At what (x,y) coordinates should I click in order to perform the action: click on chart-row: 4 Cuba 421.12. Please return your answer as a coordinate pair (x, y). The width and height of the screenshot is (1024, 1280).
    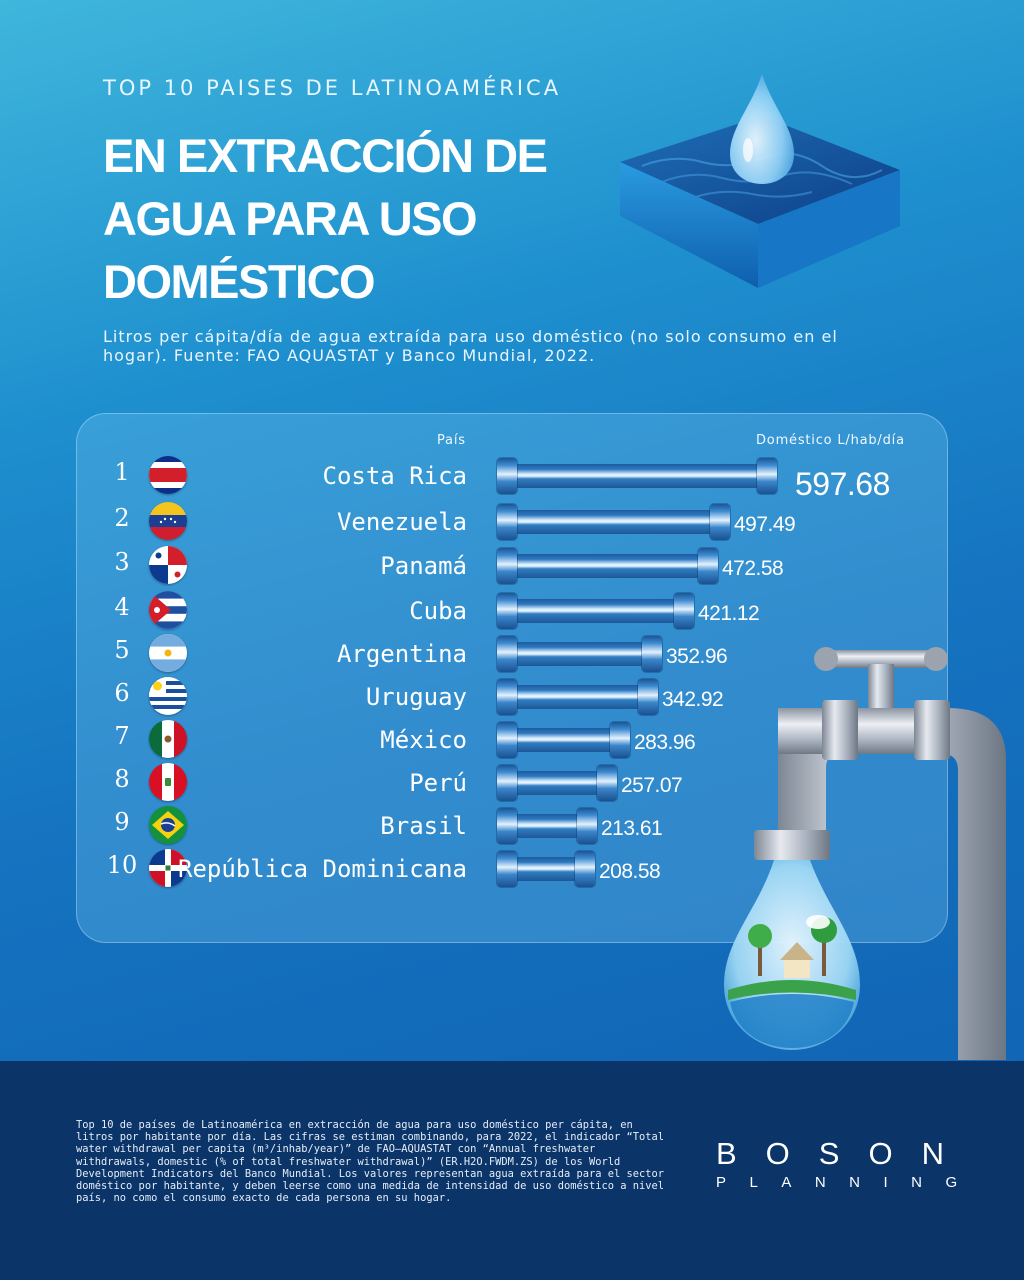
    Looking at the image, I should click on (512, 611).